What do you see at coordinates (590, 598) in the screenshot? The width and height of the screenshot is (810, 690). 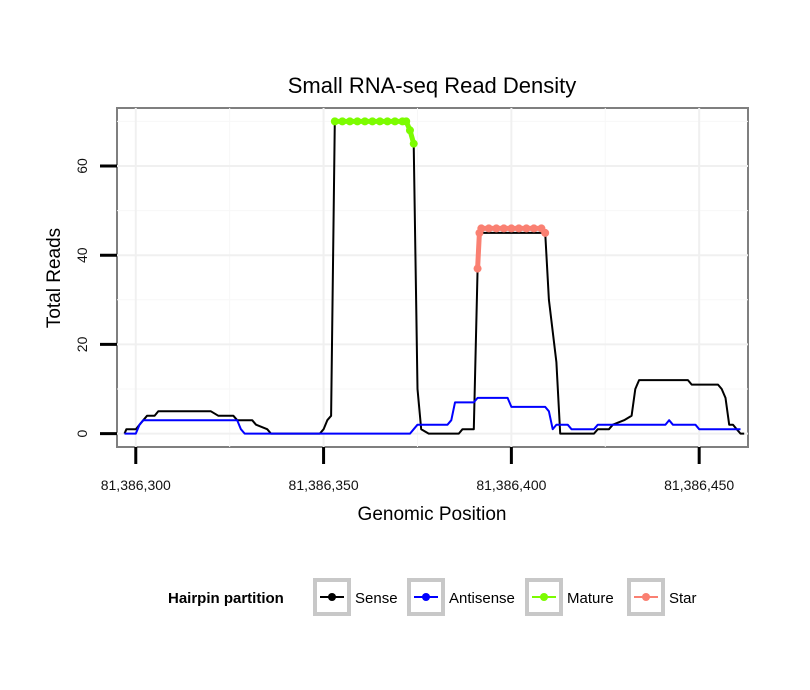 I see `legend-label-mature: Mature` at bounding box center [590, 598].